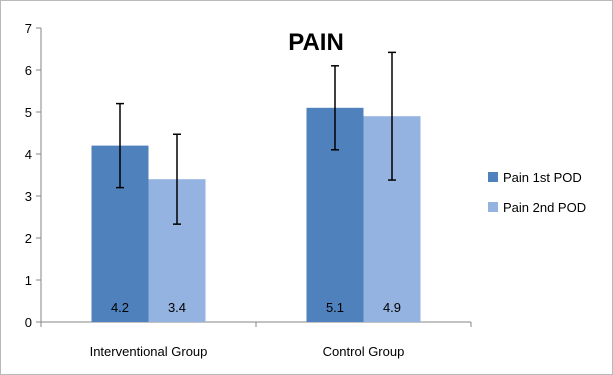 The height and width of the screenshot is (375, 613). What do you see at coordinates (544, 207) in the screenshot?
I see `legend-label: Pain 2nd POD` at bounding box center [544, 207].